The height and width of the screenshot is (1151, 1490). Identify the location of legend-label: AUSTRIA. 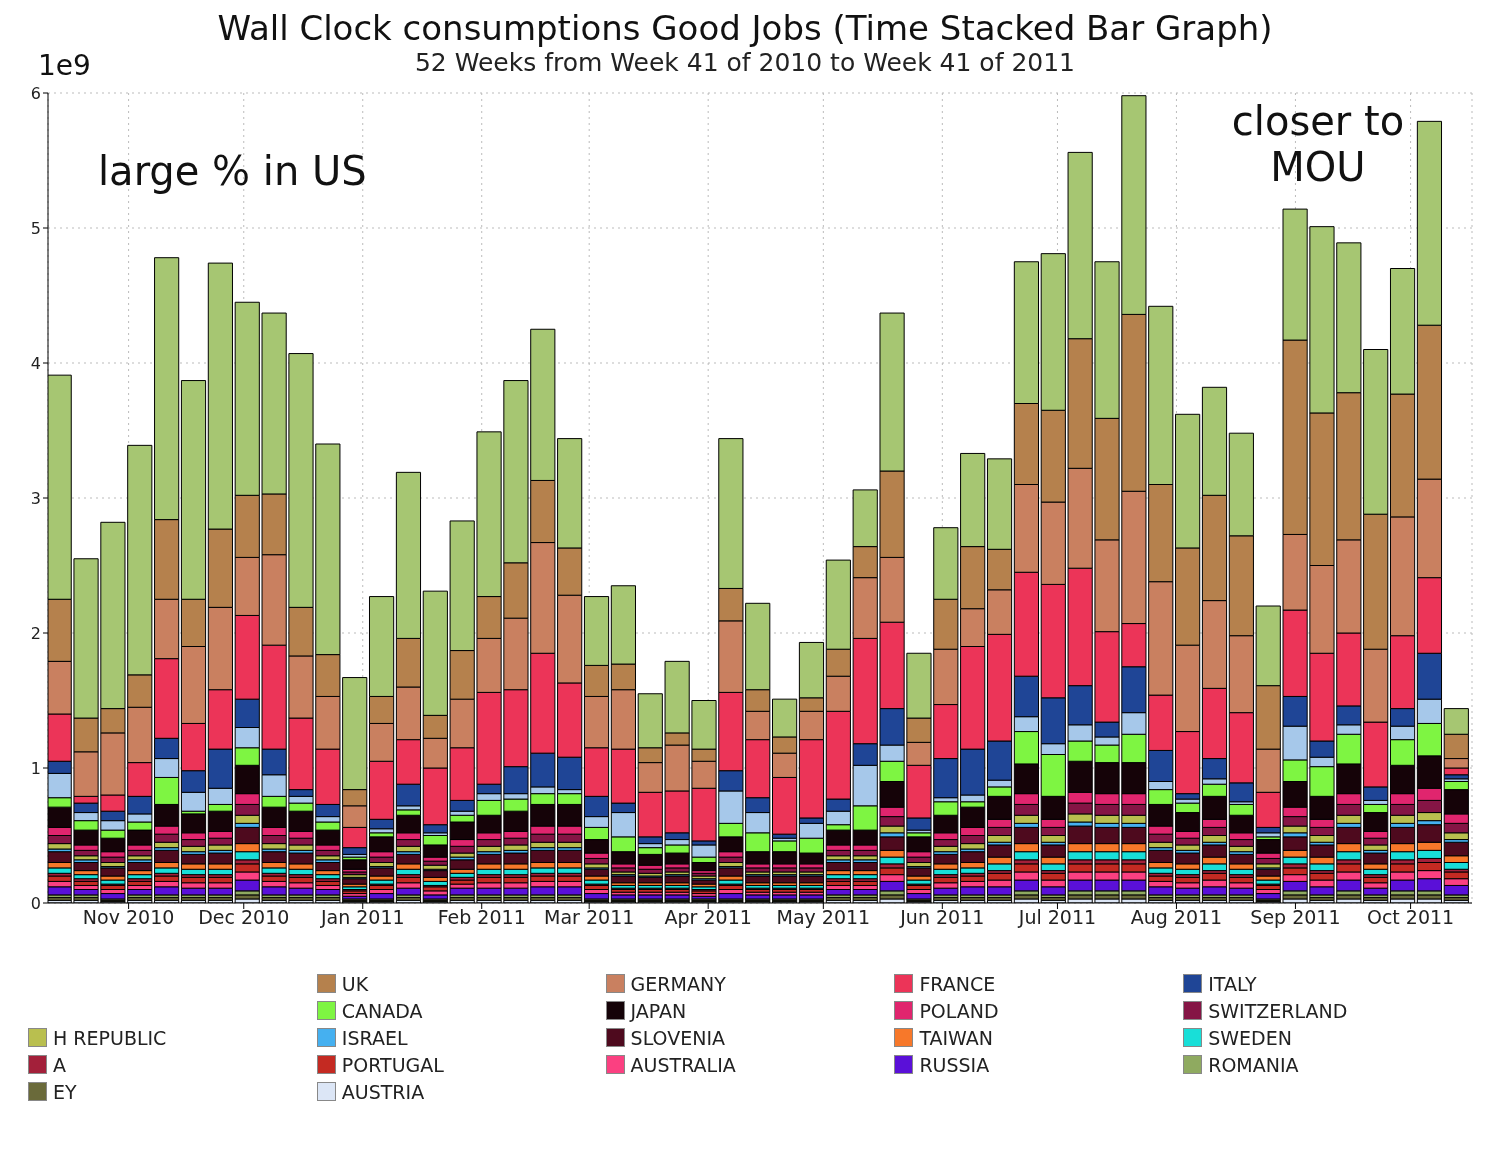
(383, 1091).